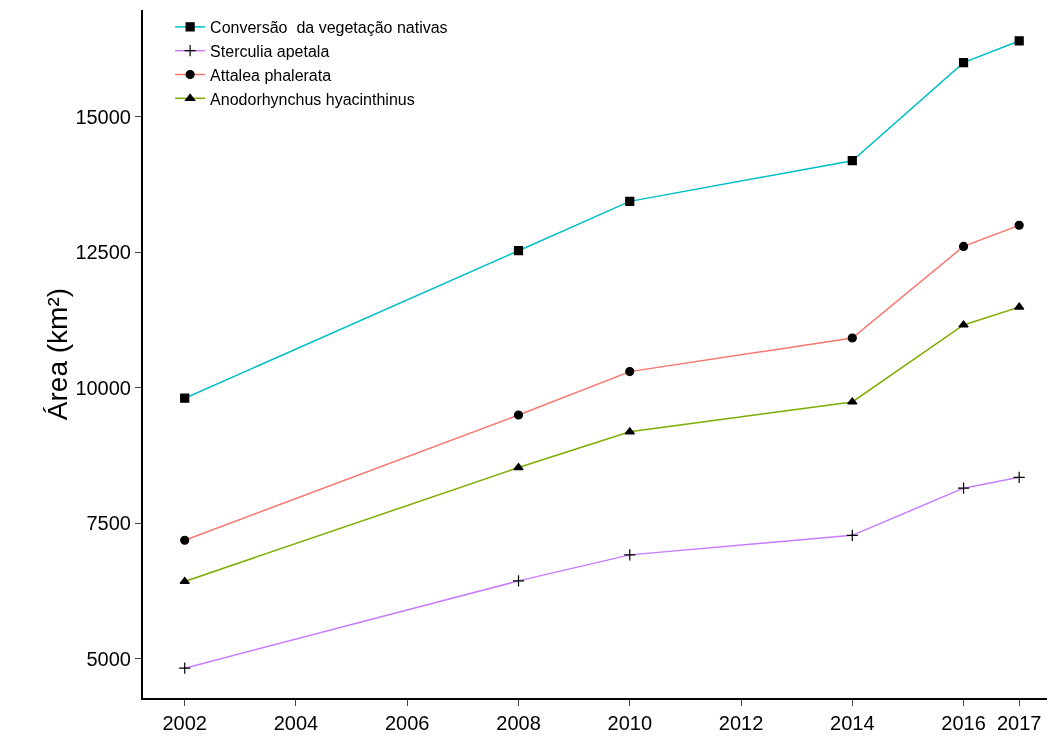  Describe the element at coordinates (271, 75) in the screenshot. I see `legend-label: Attalea phalerata` at that location.